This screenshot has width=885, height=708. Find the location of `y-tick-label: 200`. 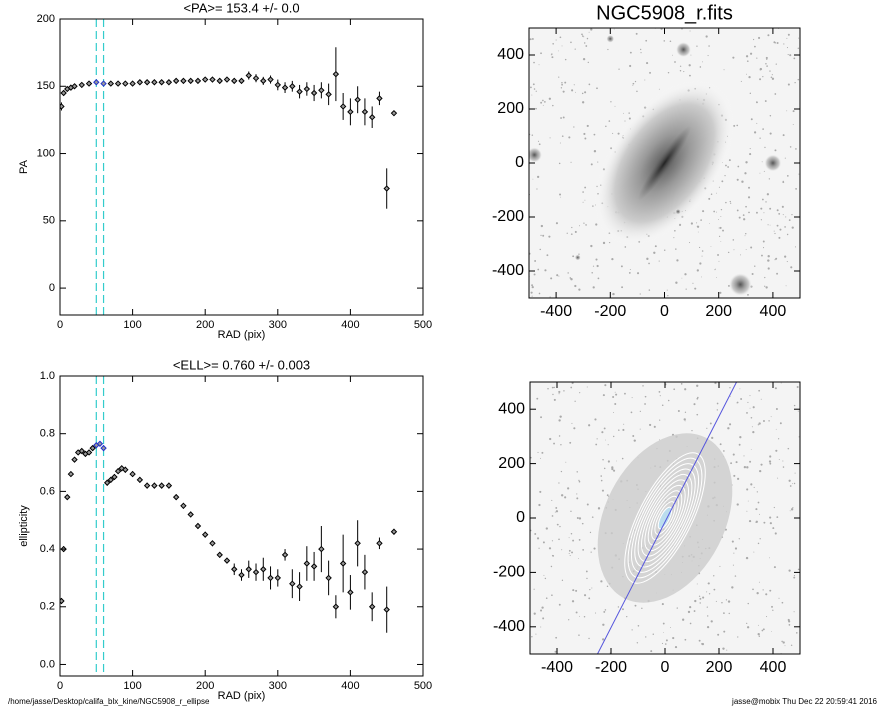

y-tick-label: 200 is located at coordinates (510, 108).